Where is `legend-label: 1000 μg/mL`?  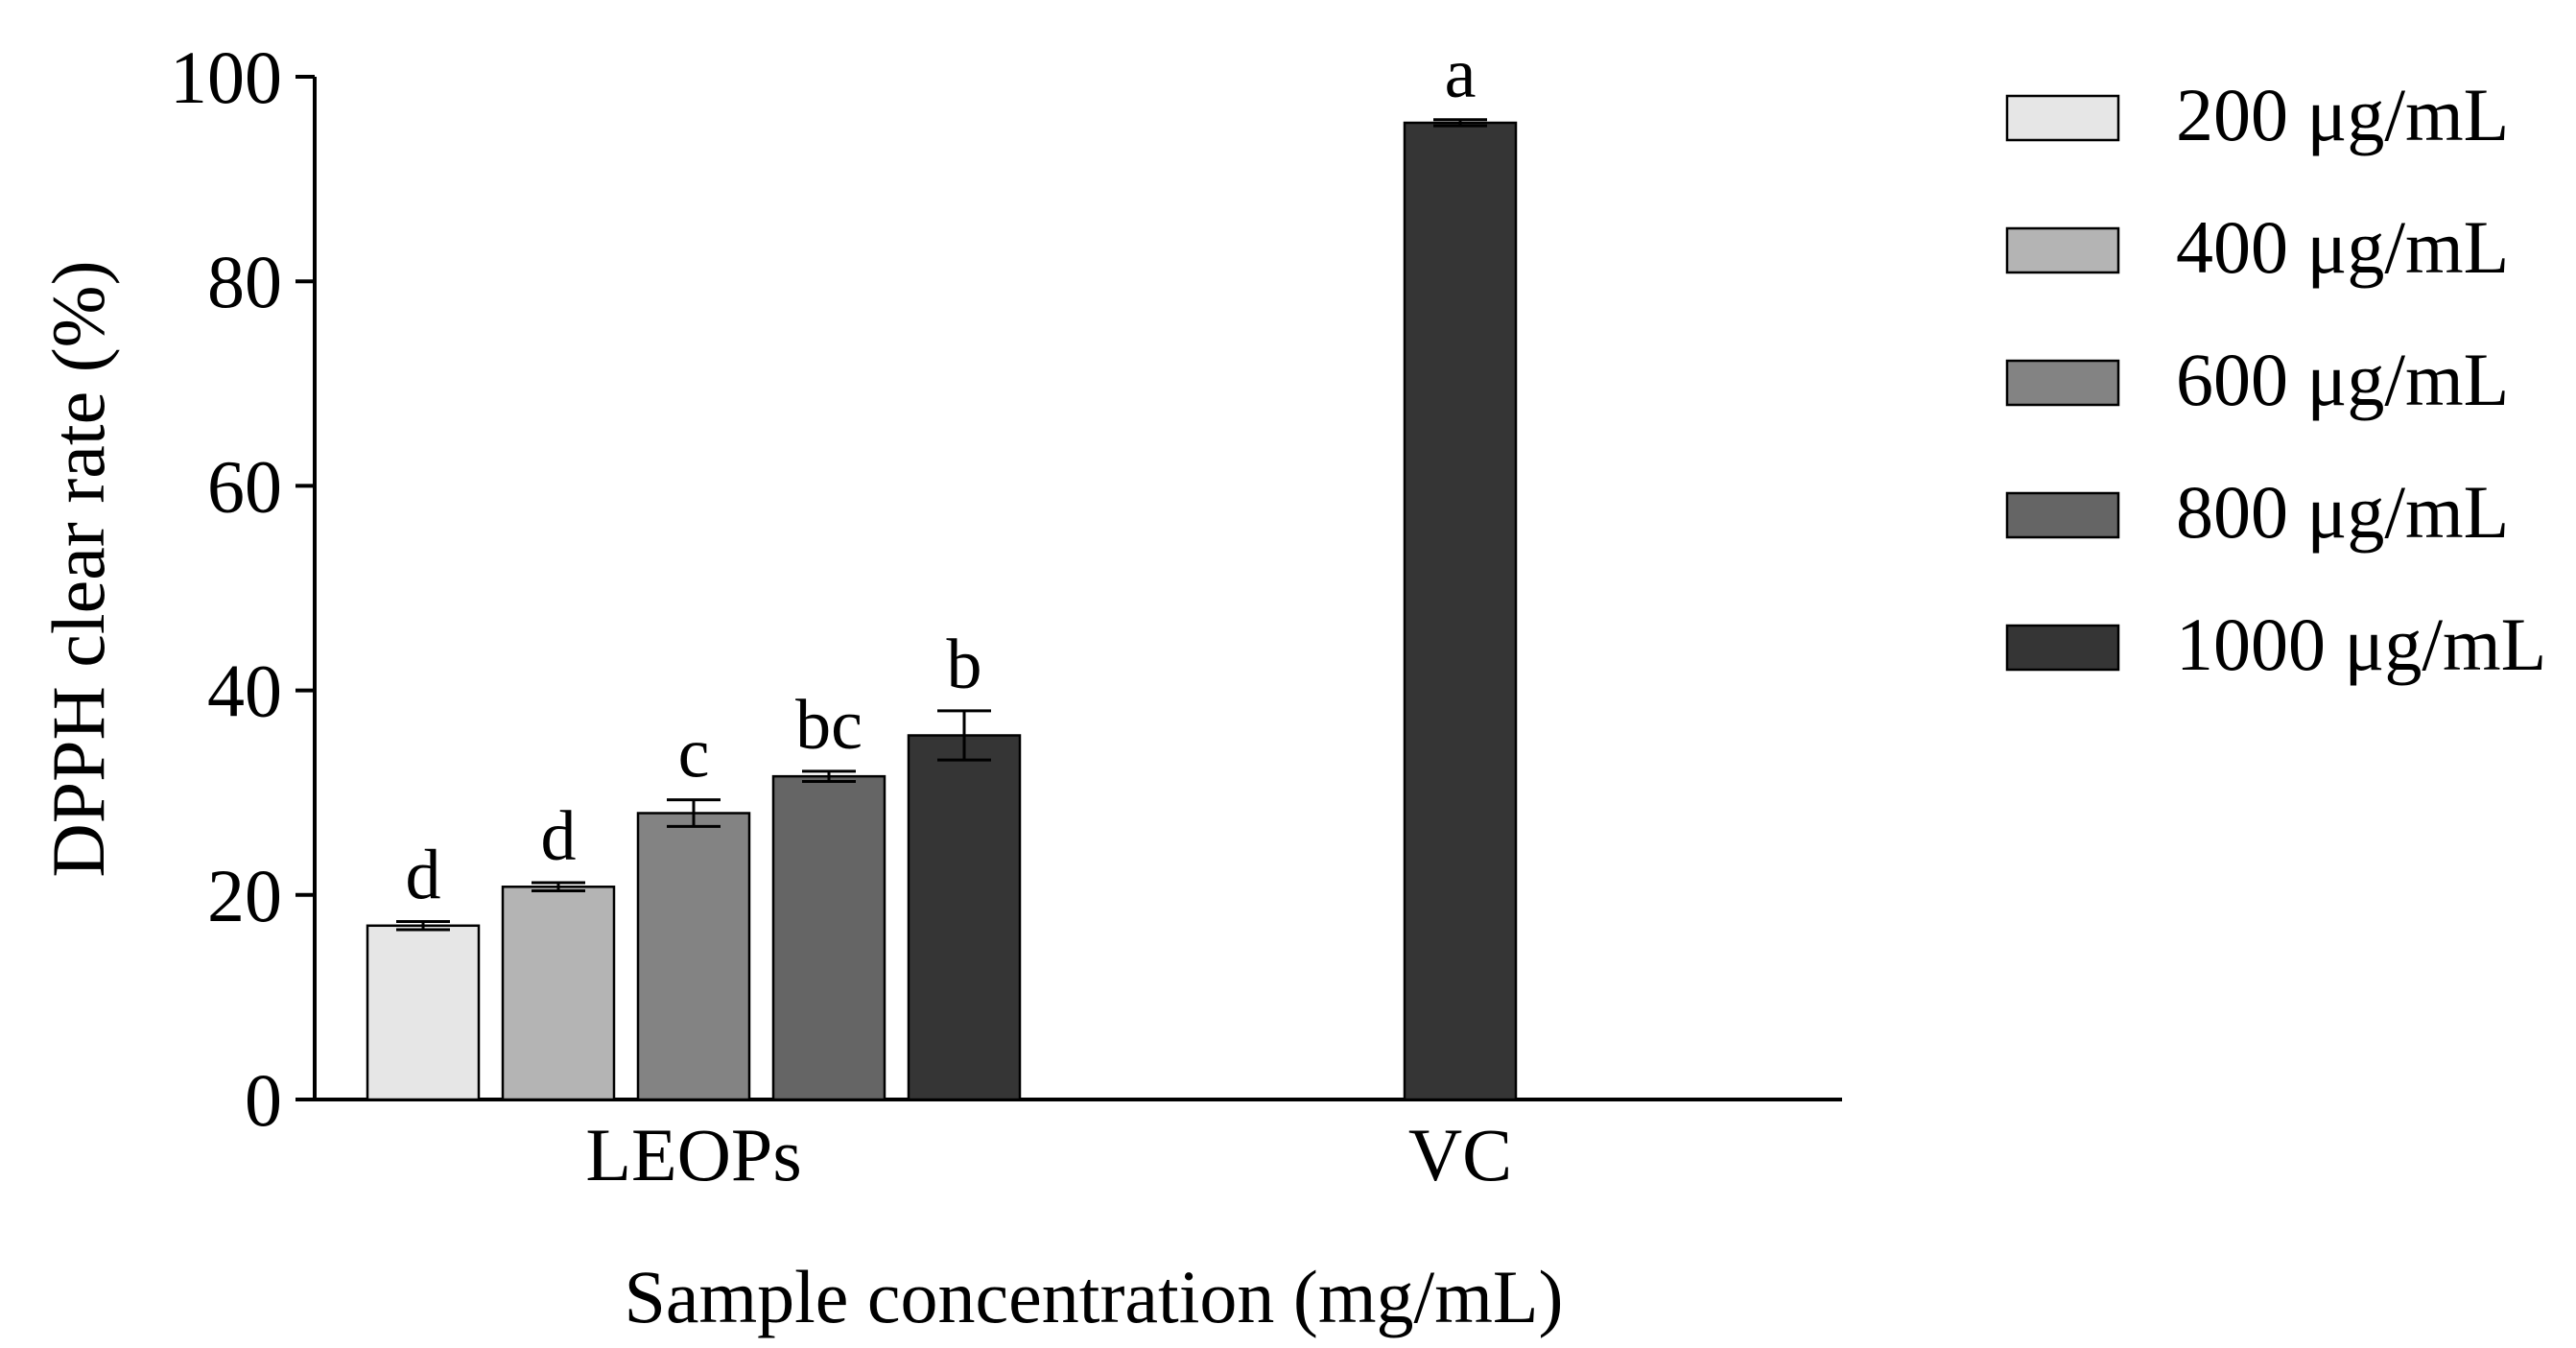 legend-label: 1000 μg/mL is located at coordinates (2361, 644).